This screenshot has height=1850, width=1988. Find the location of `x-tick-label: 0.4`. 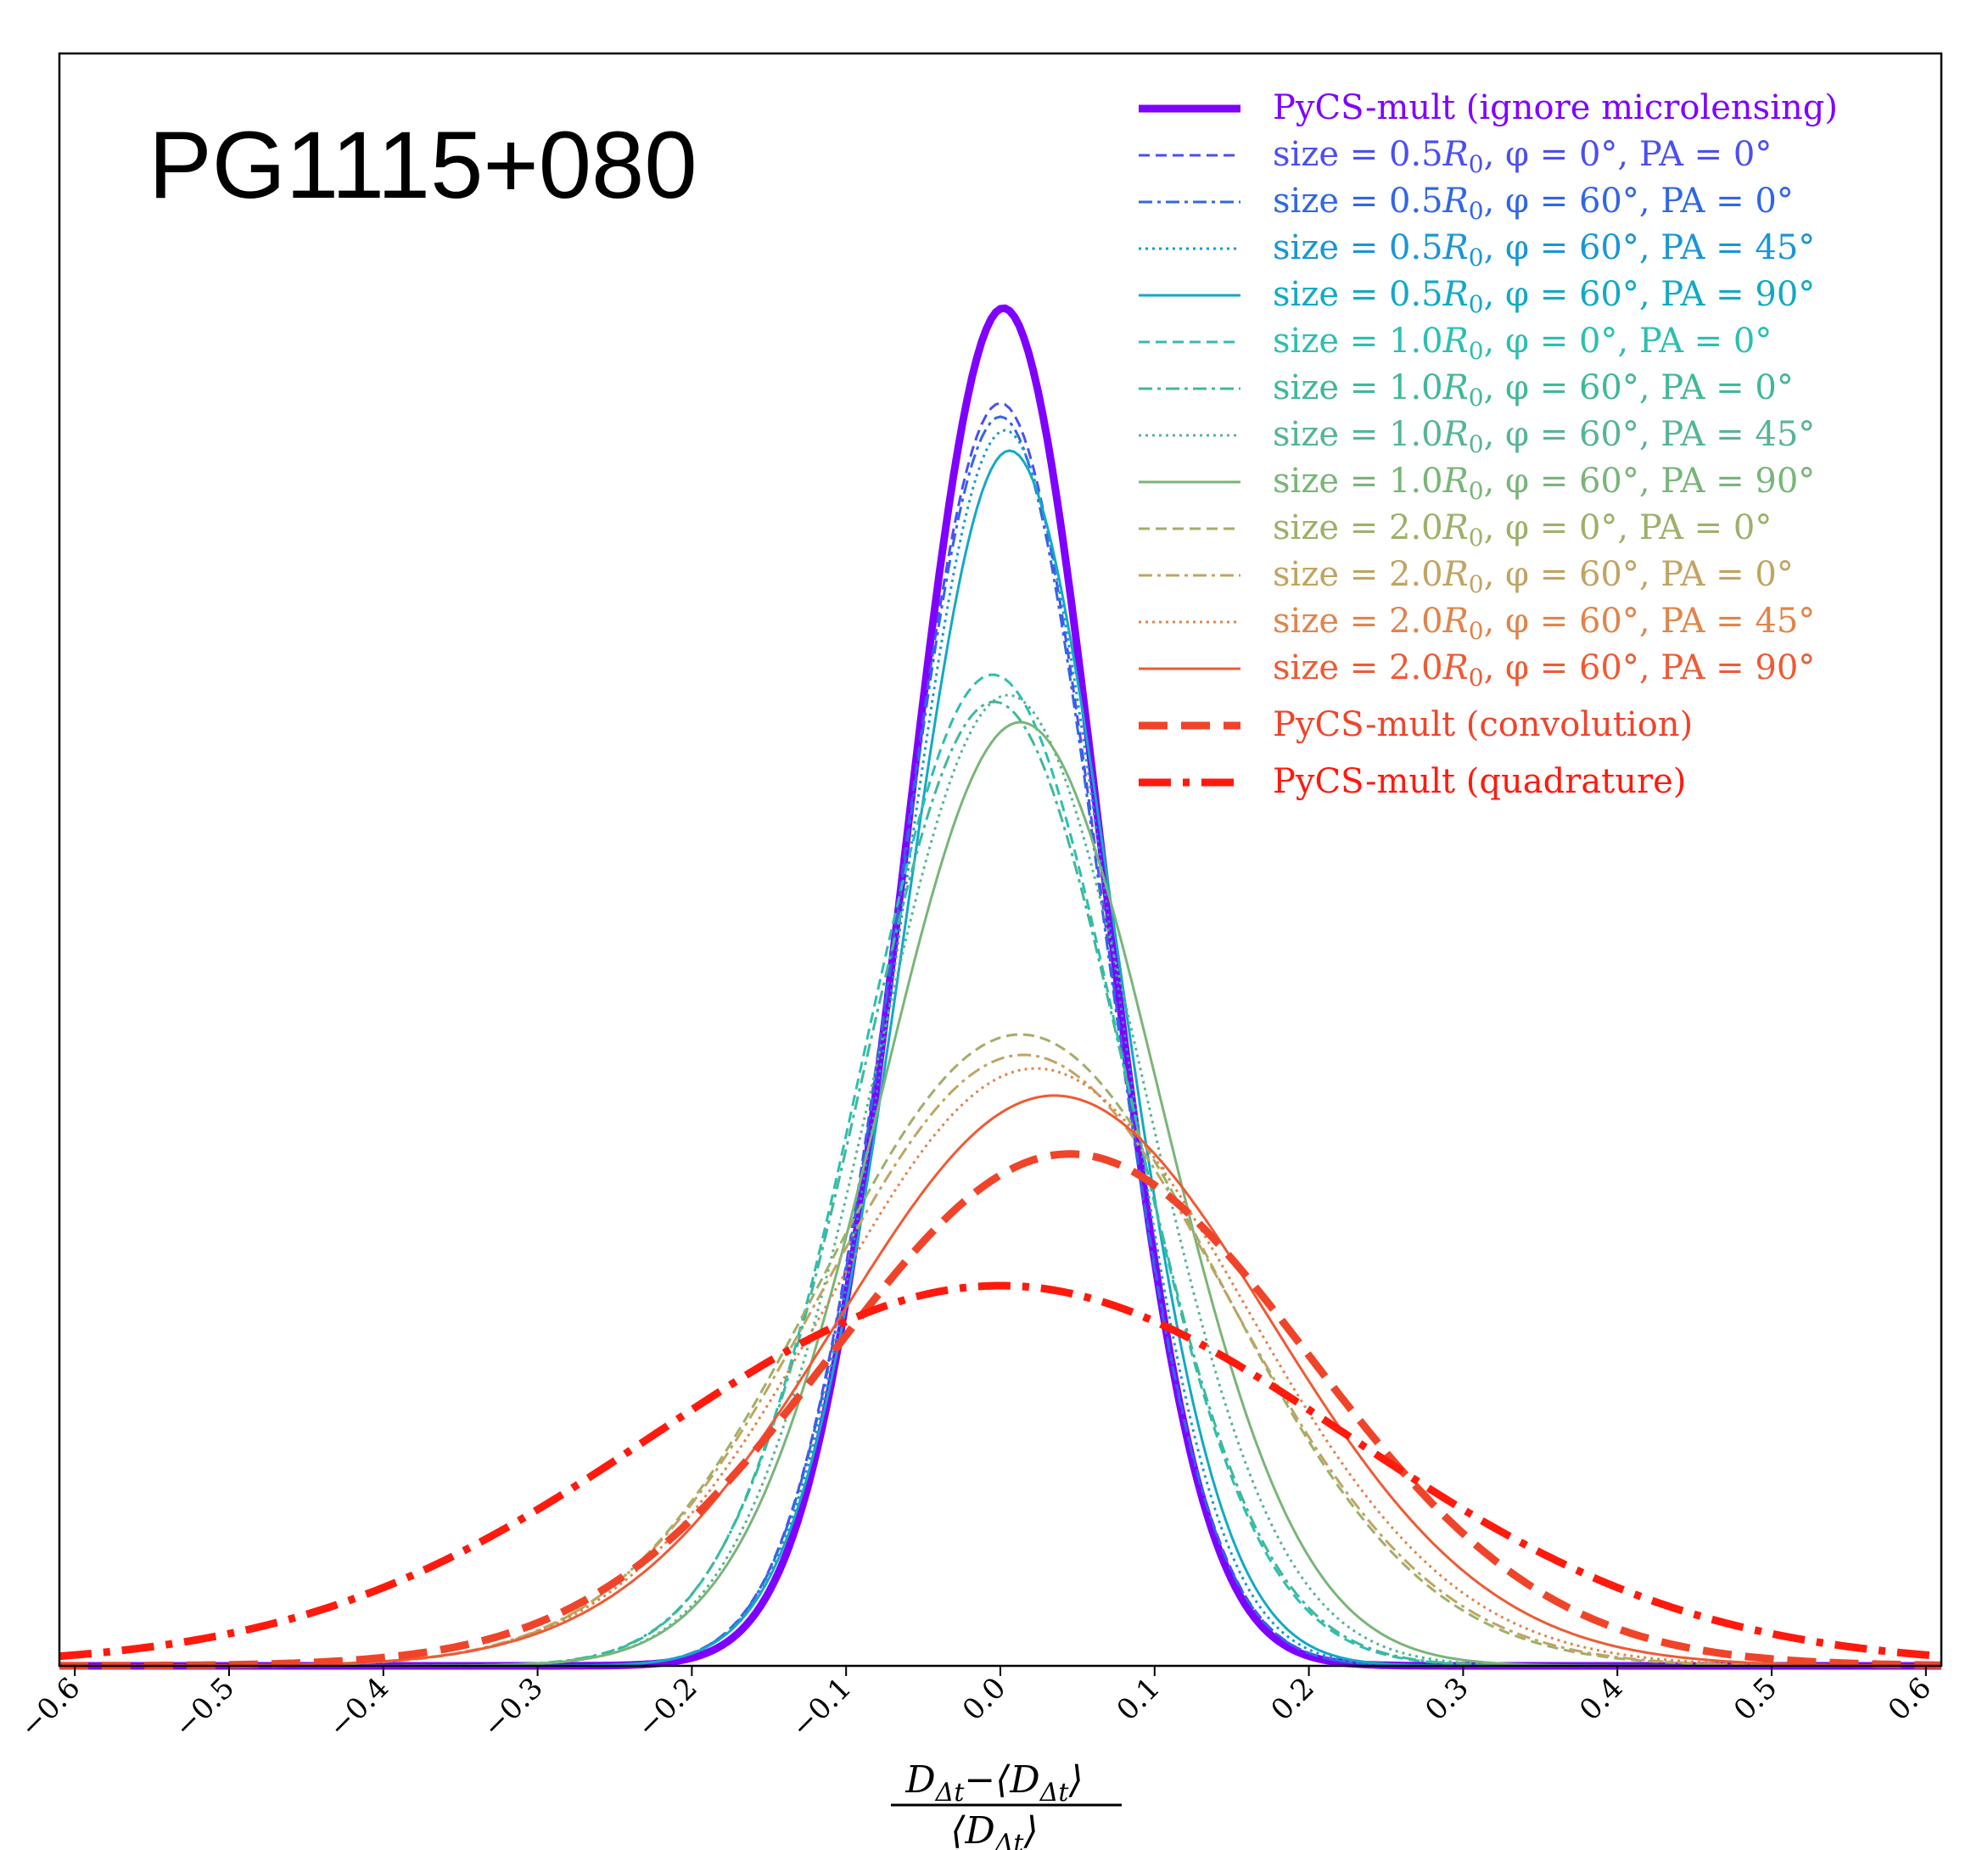

x-tick-label: 0.4 is located at coordinates (1601, 1699).